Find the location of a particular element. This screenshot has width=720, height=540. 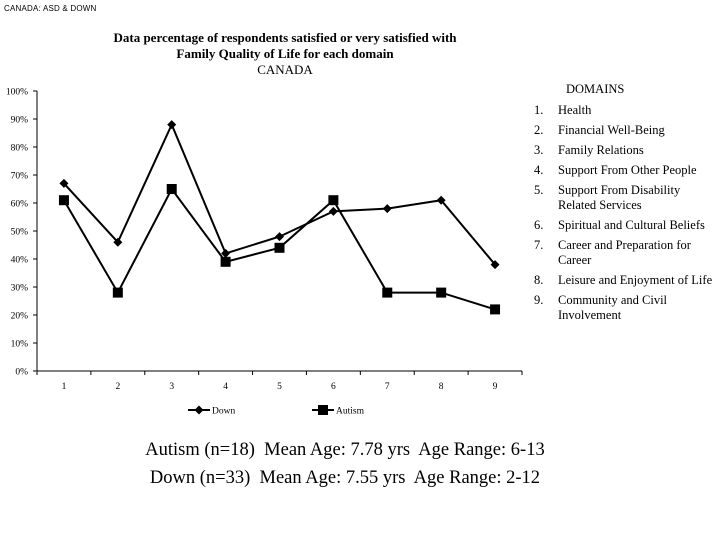

y-tick-label: 0% is located at coordinates (21, 373).